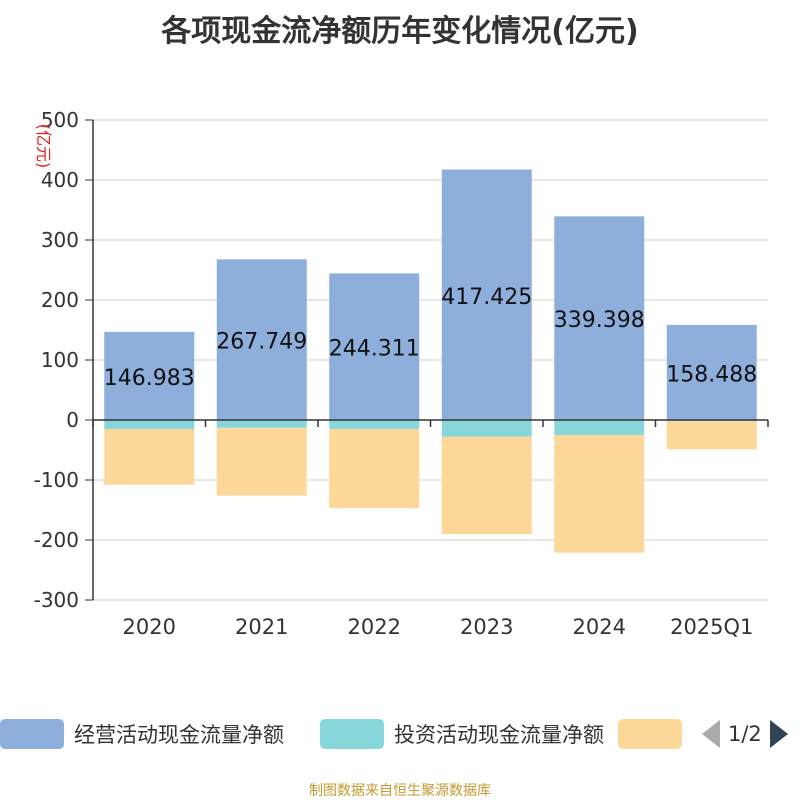 Image resolution: width=800 pixels, height=800 pixels. What do you see at coordinates (261, 627) in the screenshot?
I see `x-tick-label: 2021` at bounding box center [261, 627].